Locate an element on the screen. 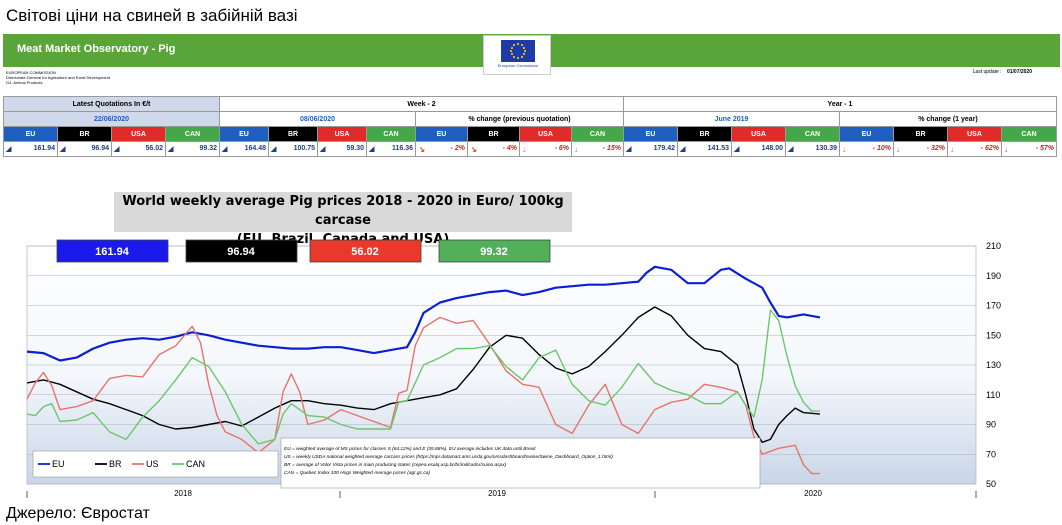 The width and height of the screenshot is (1062, 525). change-year: - 32% is located at coordinates (935, 148).